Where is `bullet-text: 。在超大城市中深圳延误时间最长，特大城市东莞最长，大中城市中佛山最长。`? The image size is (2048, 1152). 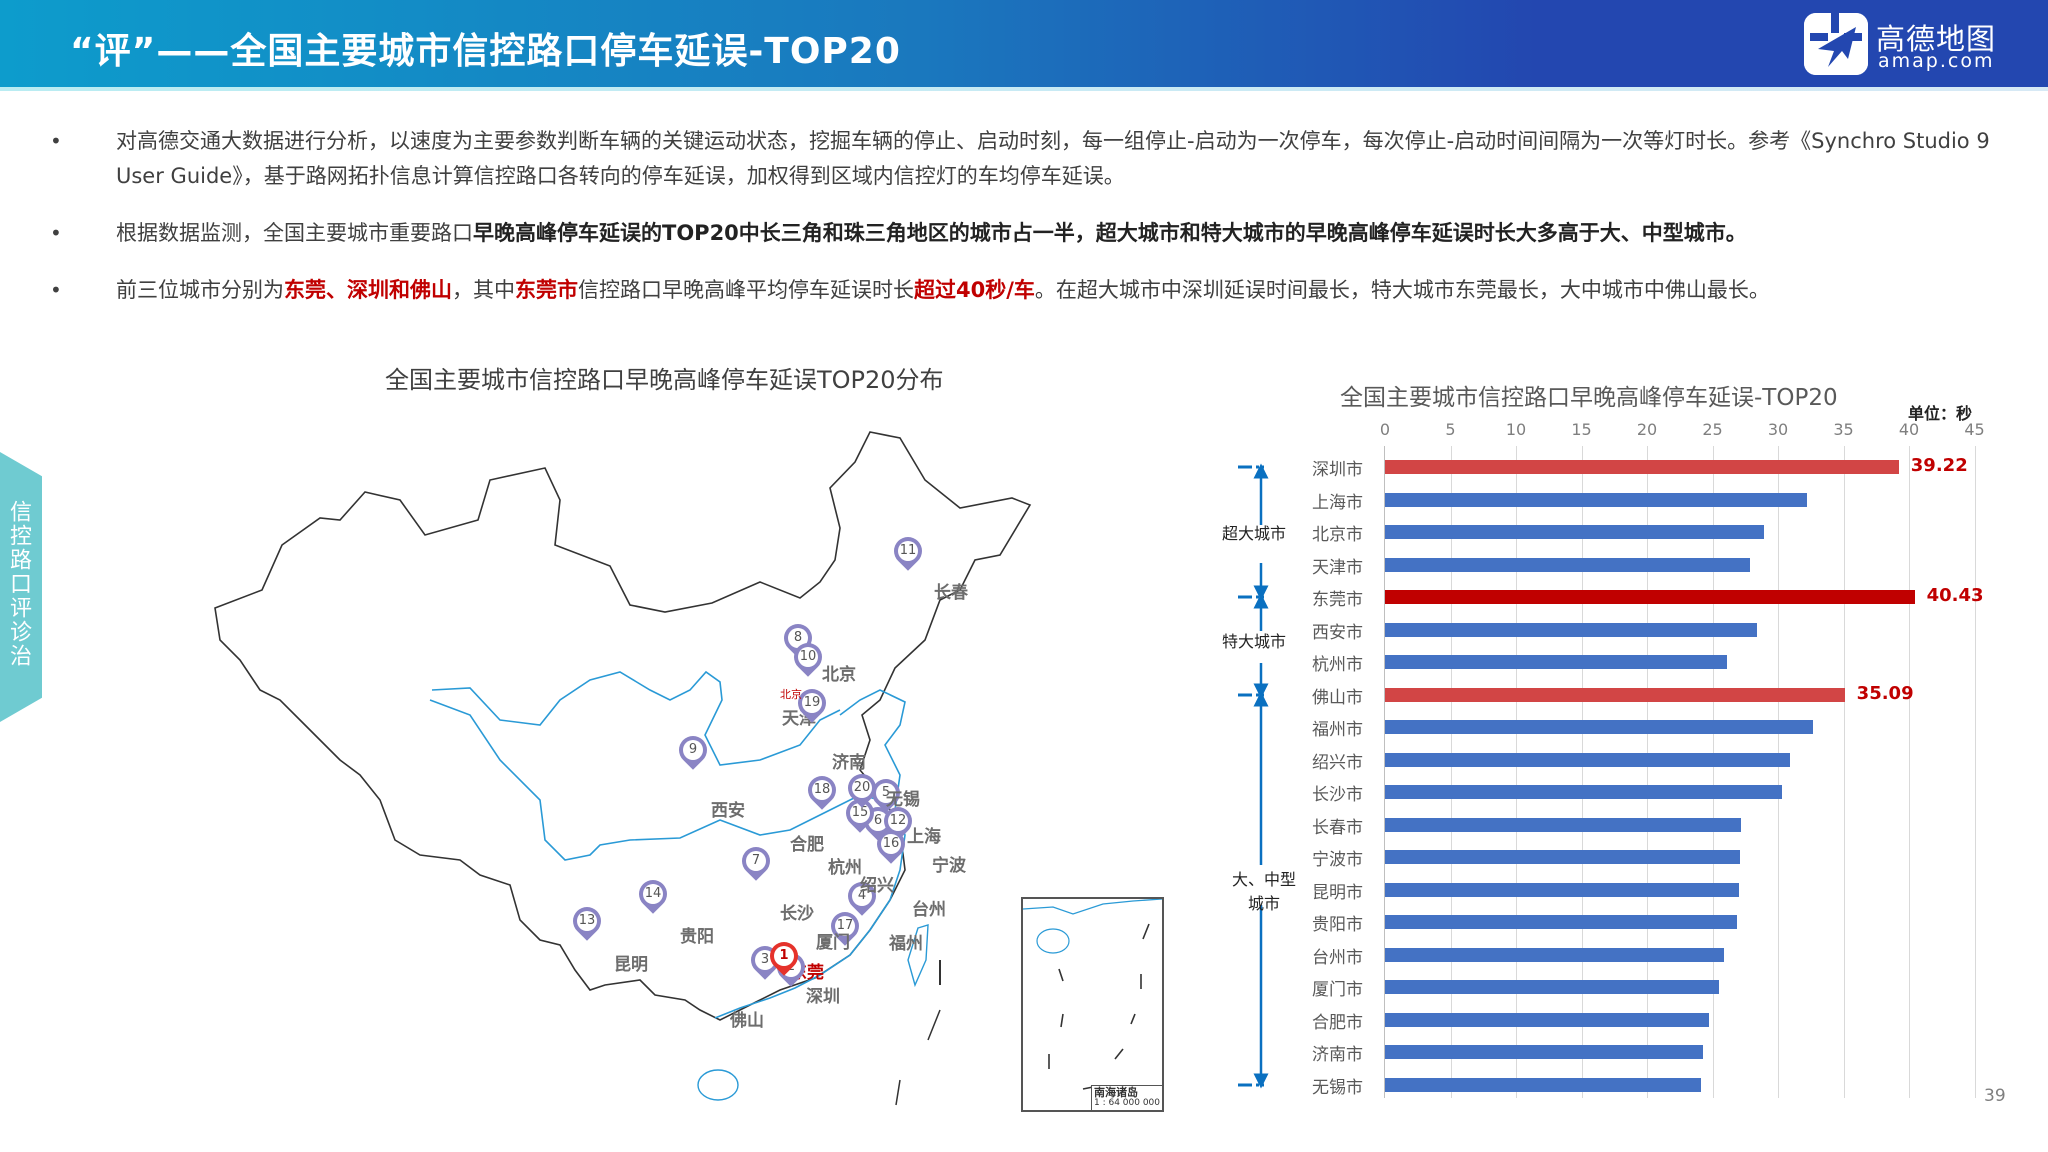
bullet-text: 。在超大城市中深圳延误时间最长，特大城市东莞最长，大中城市中佛山最长。 is located at coordinates (1402, 290).